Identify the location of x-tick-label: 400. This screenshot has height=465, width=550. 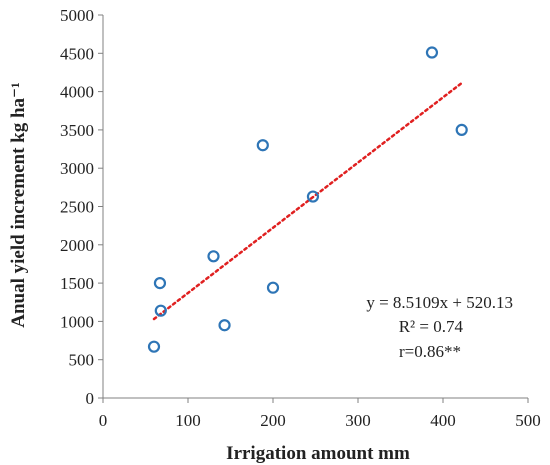
(443, 420).